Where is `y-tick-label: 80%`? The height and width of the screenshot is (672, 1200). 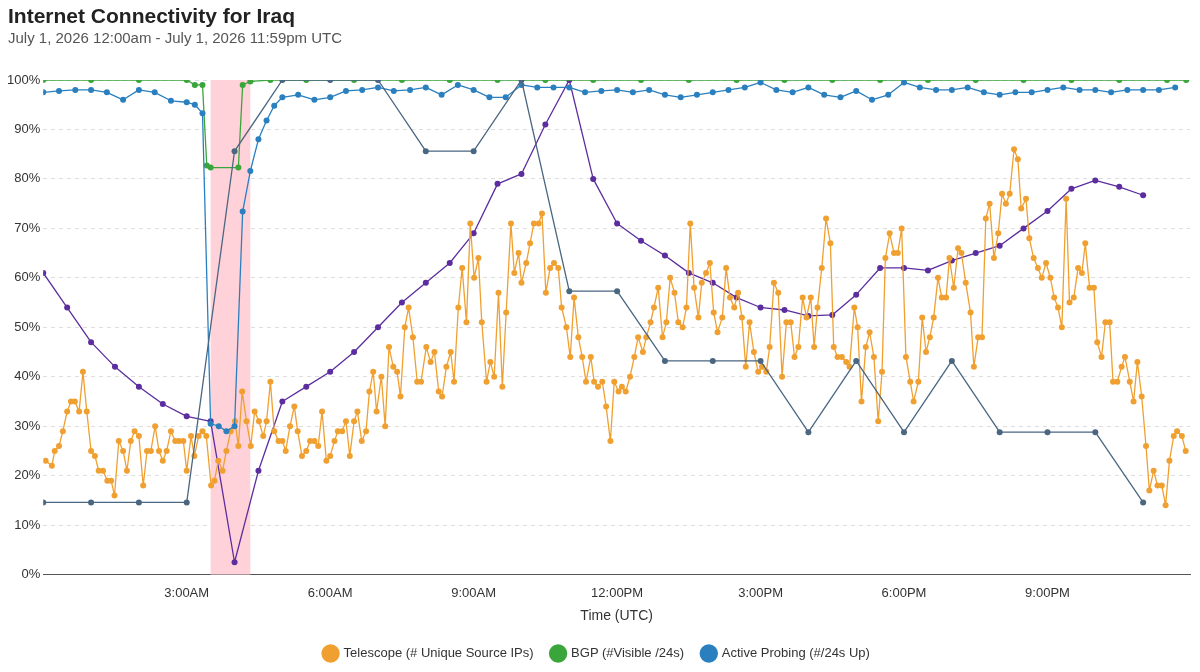
y-tick-label: 80% is located at coordinates (27, 178).